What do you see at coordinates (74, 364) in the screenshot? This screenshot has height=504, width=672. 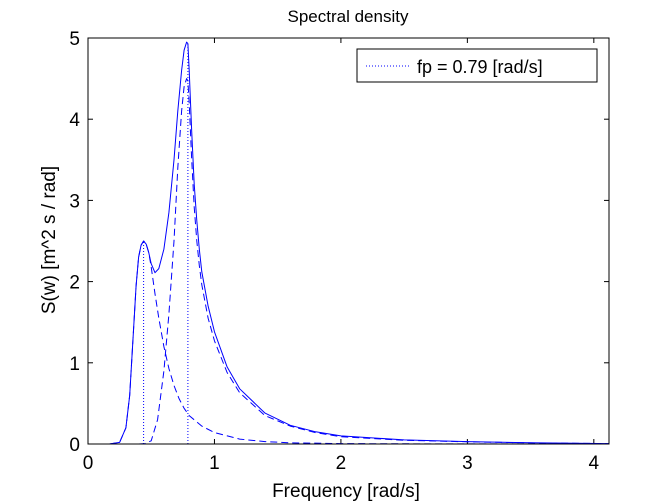 I see `y-tick-label: 1` at bounding box center [74, 364].